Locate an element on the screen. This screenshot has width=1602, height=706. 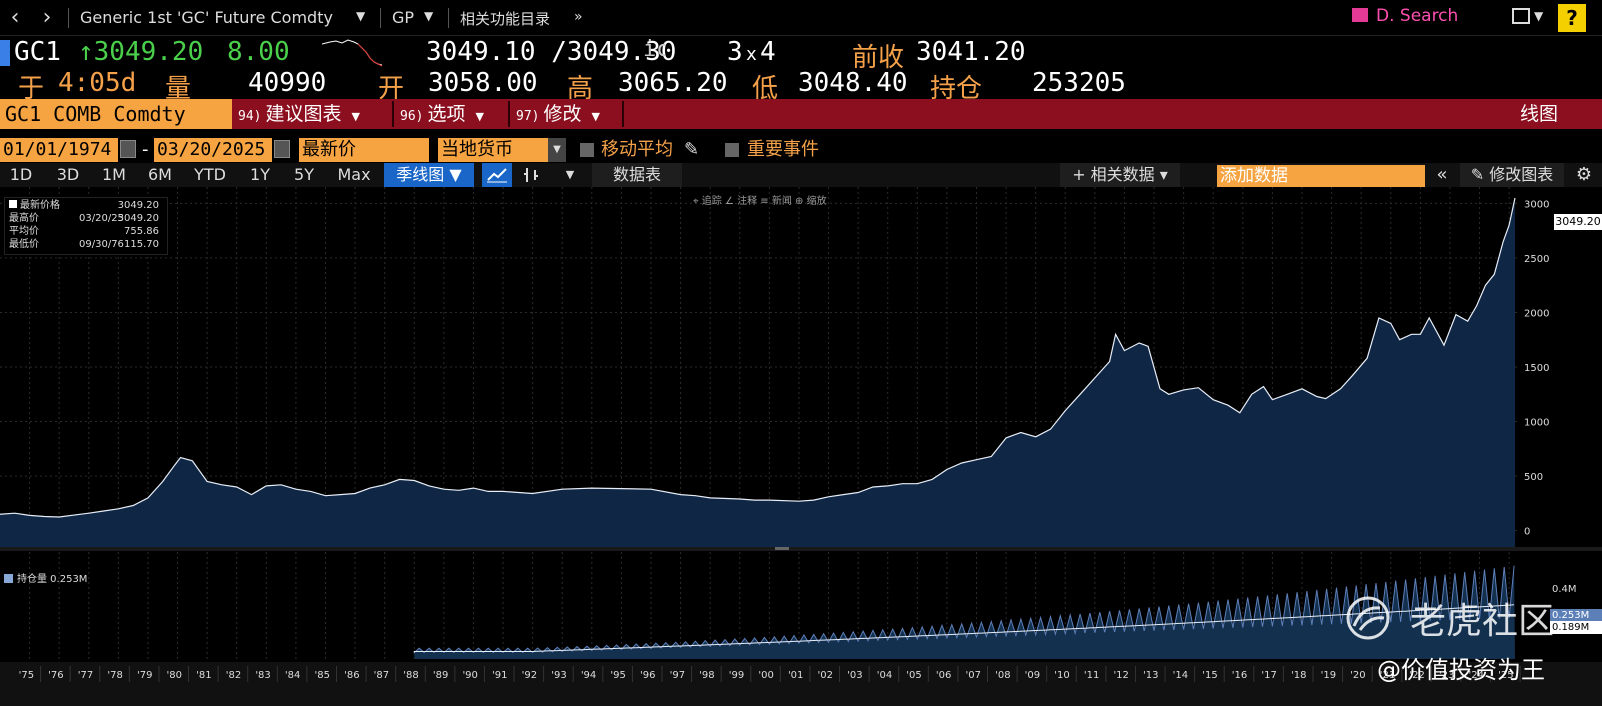
suggested-charts-button: 94) 建议图表 ▼ is located at coordinates (296, 114).